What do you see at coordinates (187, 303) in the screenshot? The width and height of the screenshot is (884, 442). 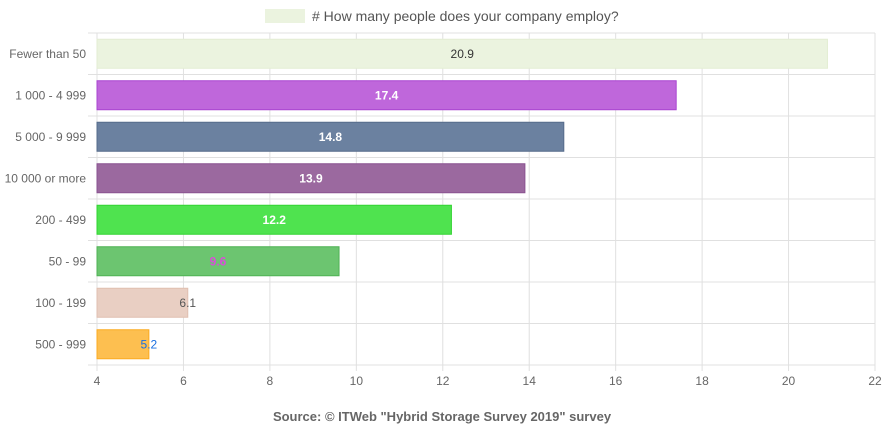 I see `data-label: 6.1` at bounding box center [187, 303].